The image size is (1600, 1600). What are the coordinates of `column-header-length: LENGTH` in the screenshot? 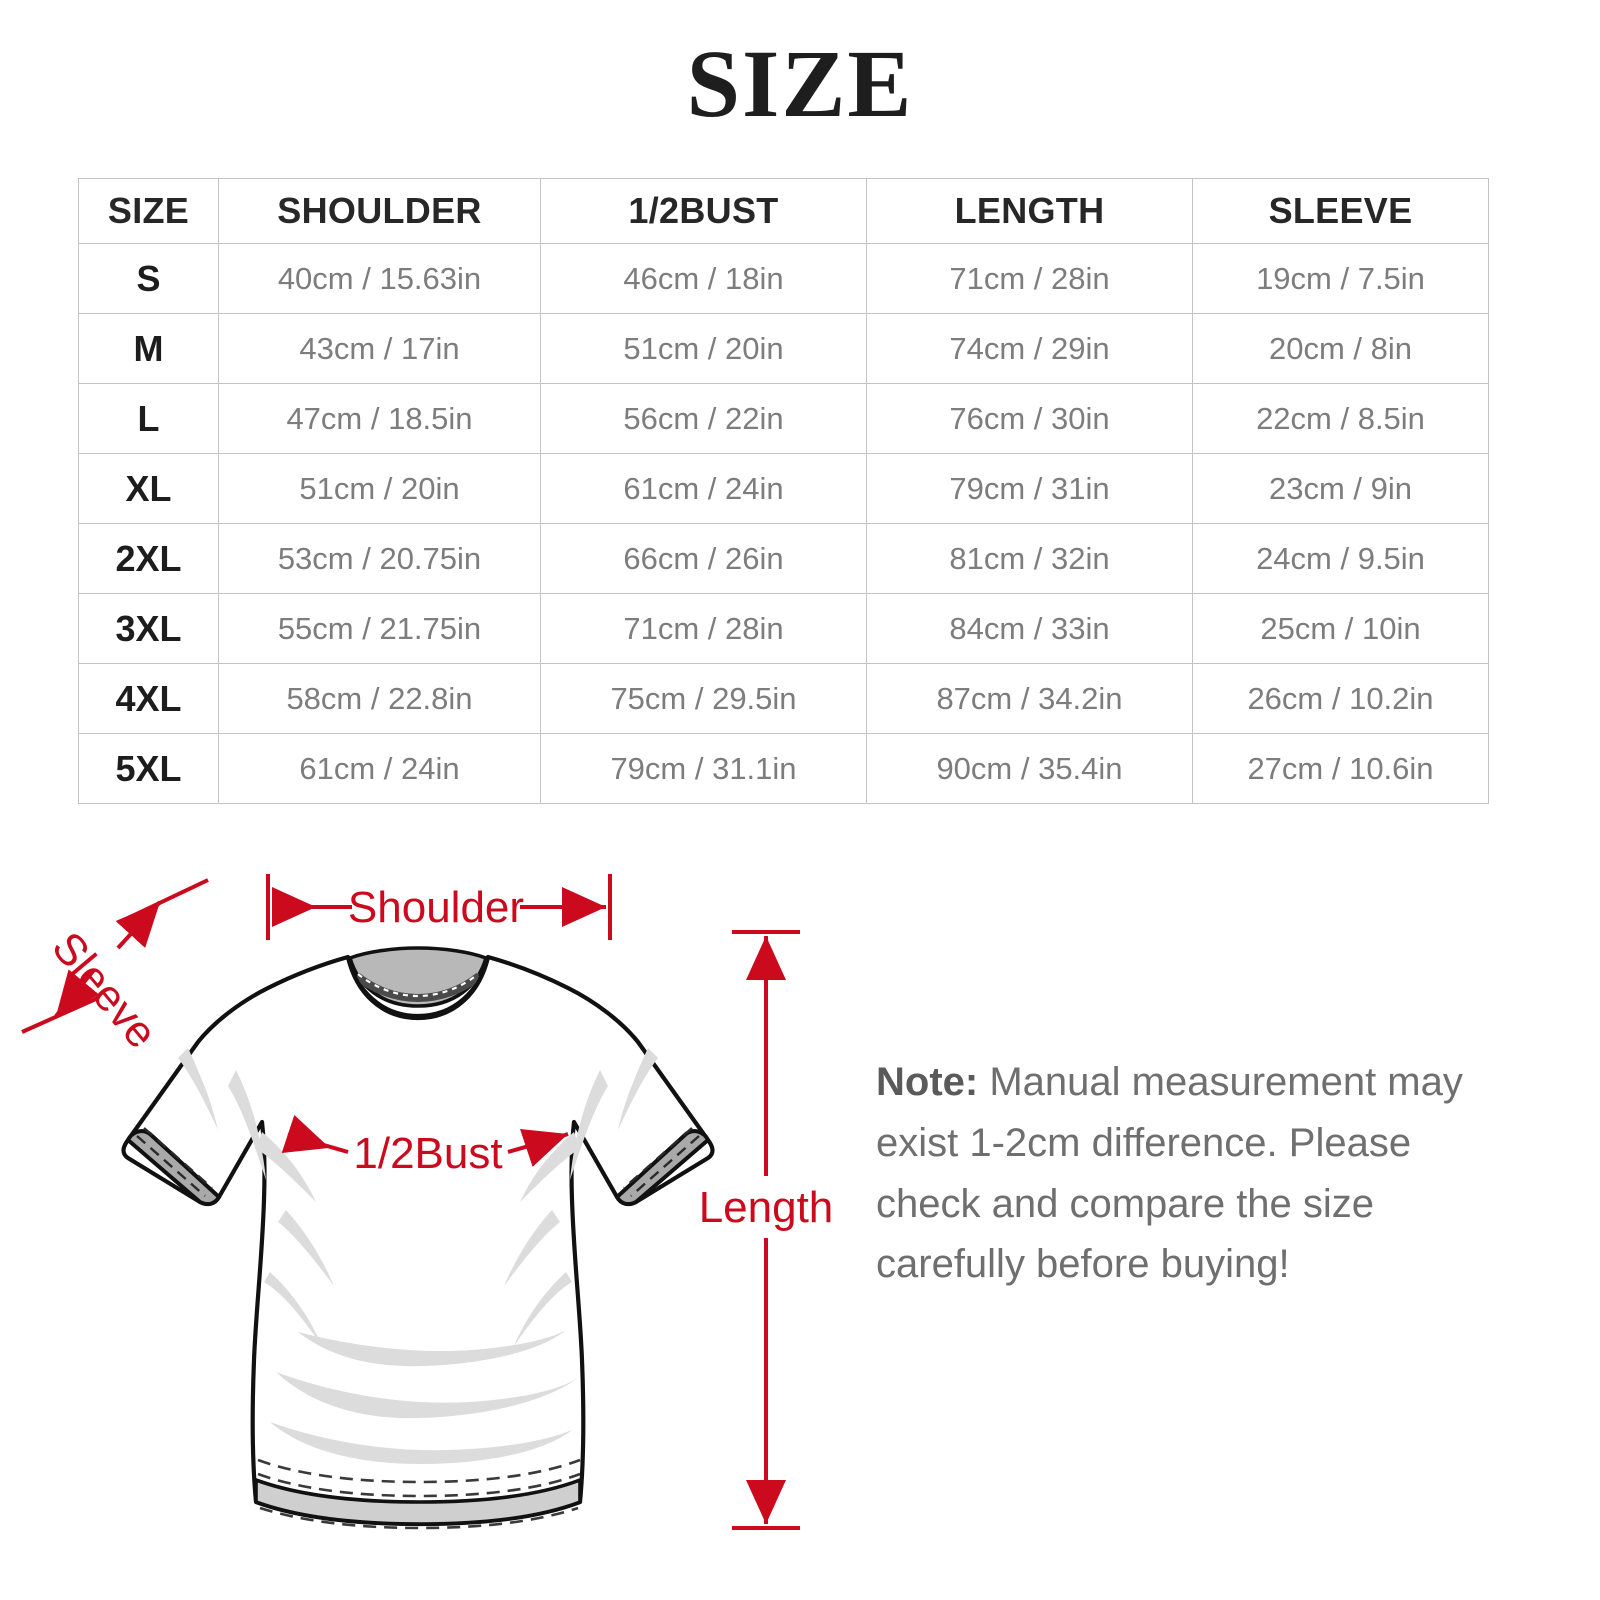 It's located at (1029, 211).